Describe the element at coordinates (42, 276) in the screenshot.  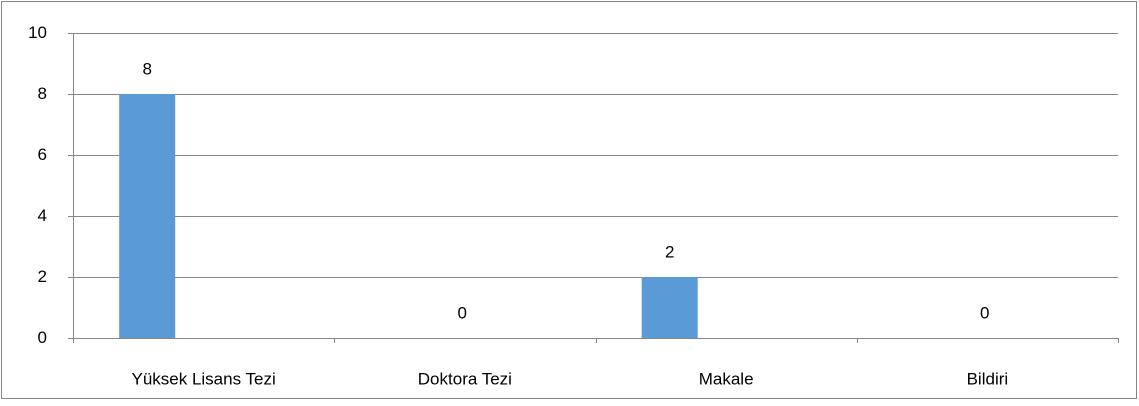
I see `y-tick-label: 2` at that location.